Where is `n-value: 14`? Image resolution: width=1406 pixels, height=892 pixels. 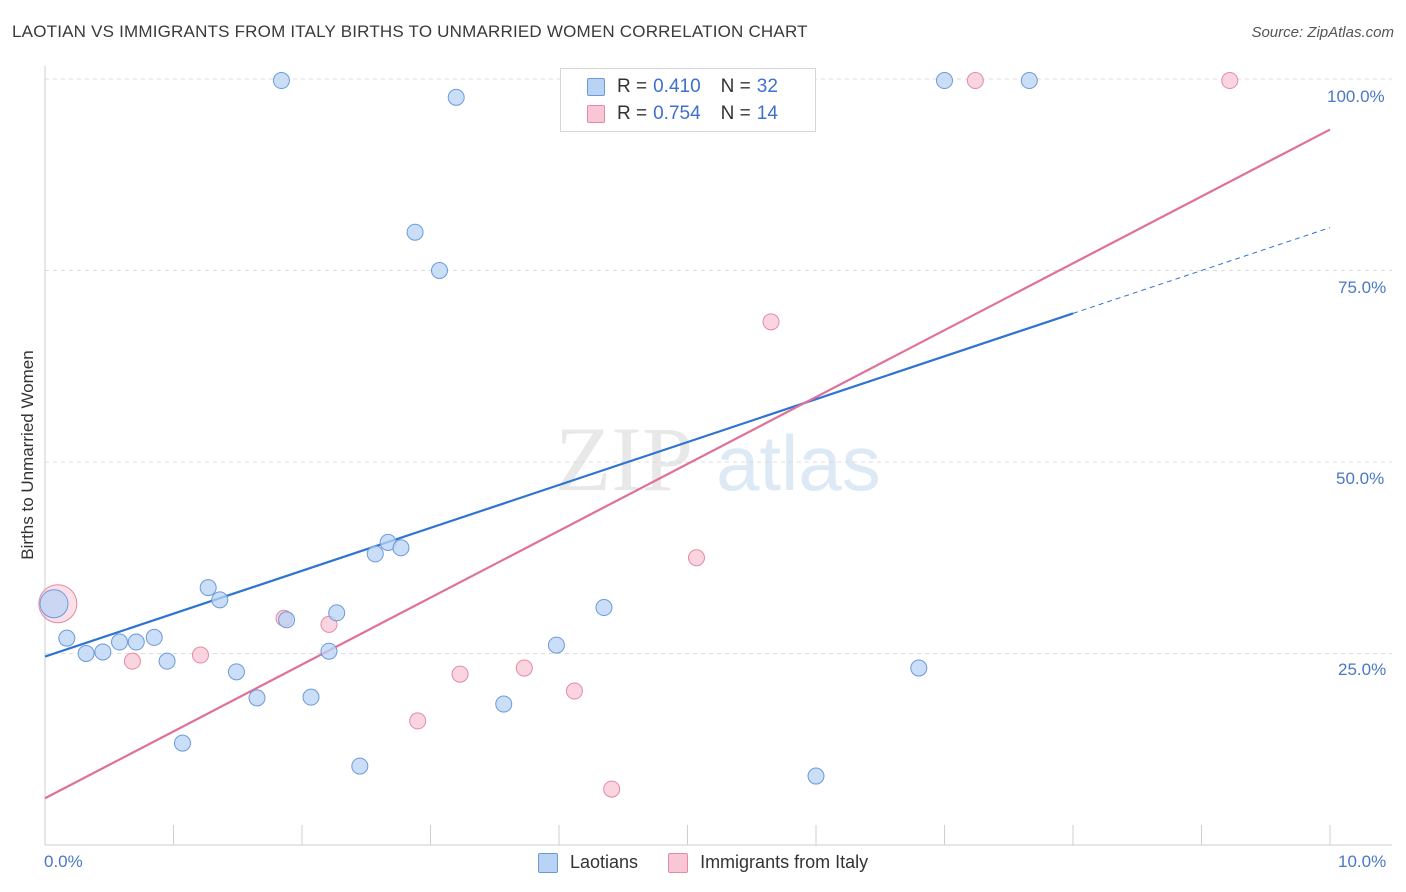 n-value: 14 is located at coordinates (767, 113).